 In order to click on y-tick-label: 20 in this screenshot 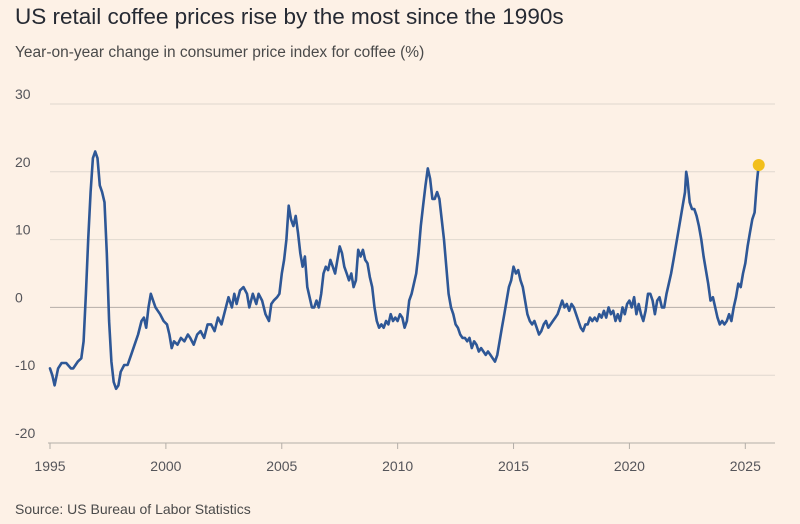, I will do `click(23, 162)`.